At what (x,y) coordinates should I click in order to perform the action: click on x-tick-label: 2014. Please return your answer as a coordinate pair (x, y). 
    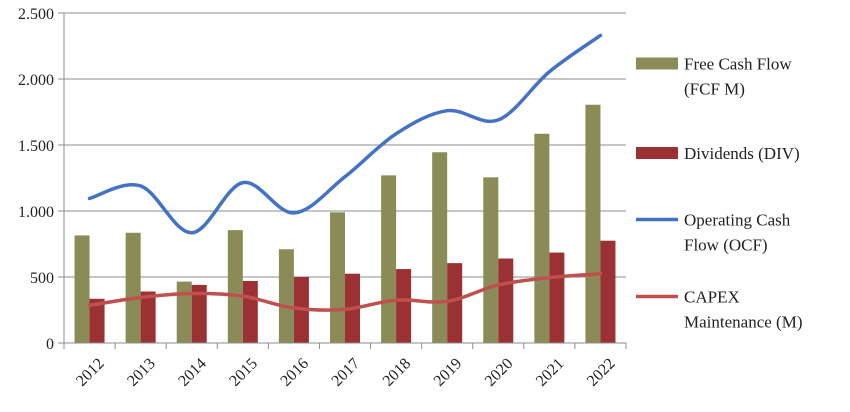
    Looking at the image, I should click on (192, 372).